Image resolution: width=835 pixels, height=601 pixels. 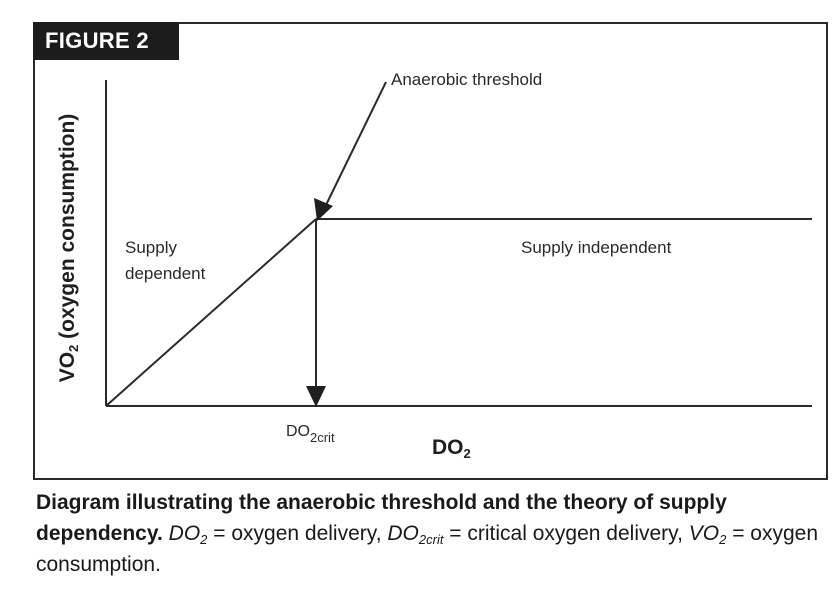 I want to click on caption-do2crit-term: DO2crit, so click(x=415, y=534).